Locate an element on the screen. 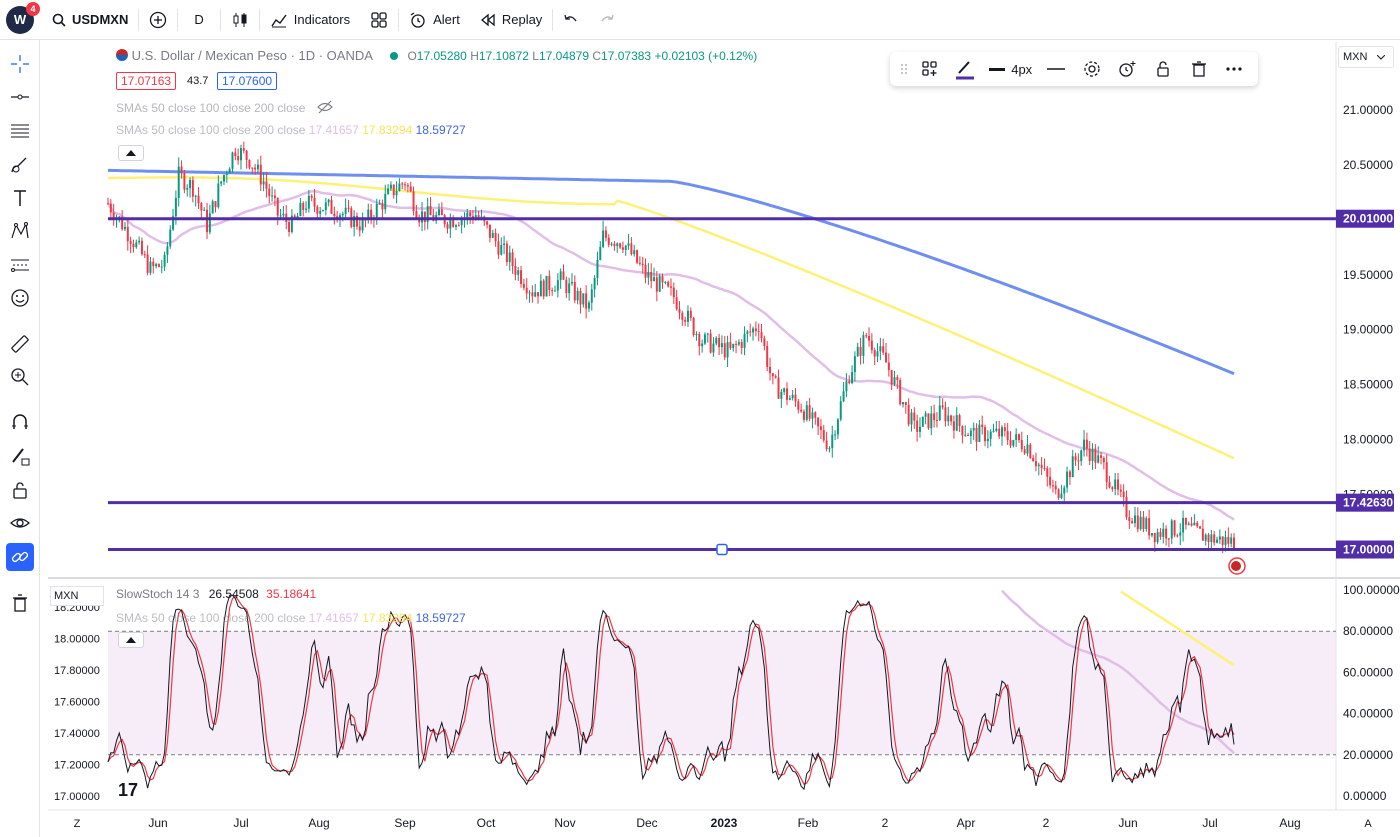 Image resolution: width=1400 pixels, height=837 pixels. gear-icon is located at coordinates (1092, 69).